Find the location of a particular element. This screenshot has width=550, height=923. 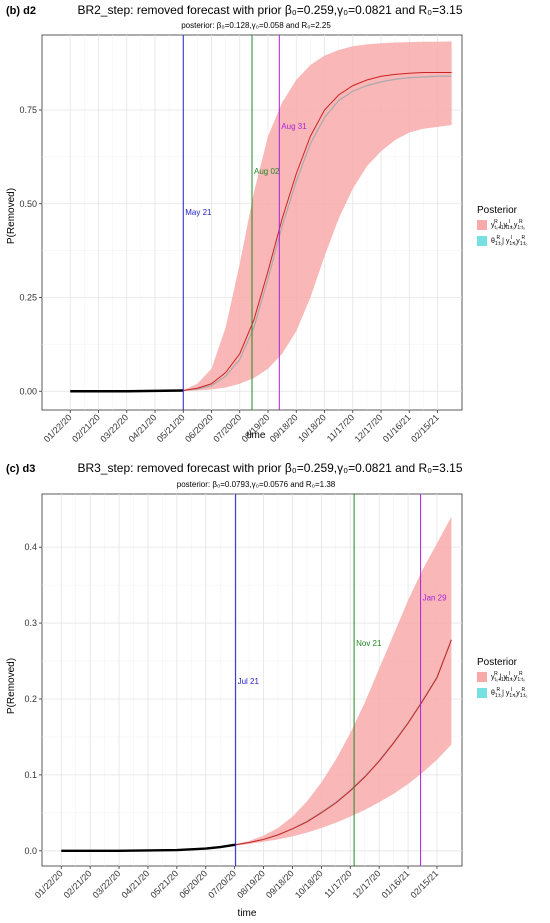

event-label: Nov 21 is located at coordinates (369, 643).